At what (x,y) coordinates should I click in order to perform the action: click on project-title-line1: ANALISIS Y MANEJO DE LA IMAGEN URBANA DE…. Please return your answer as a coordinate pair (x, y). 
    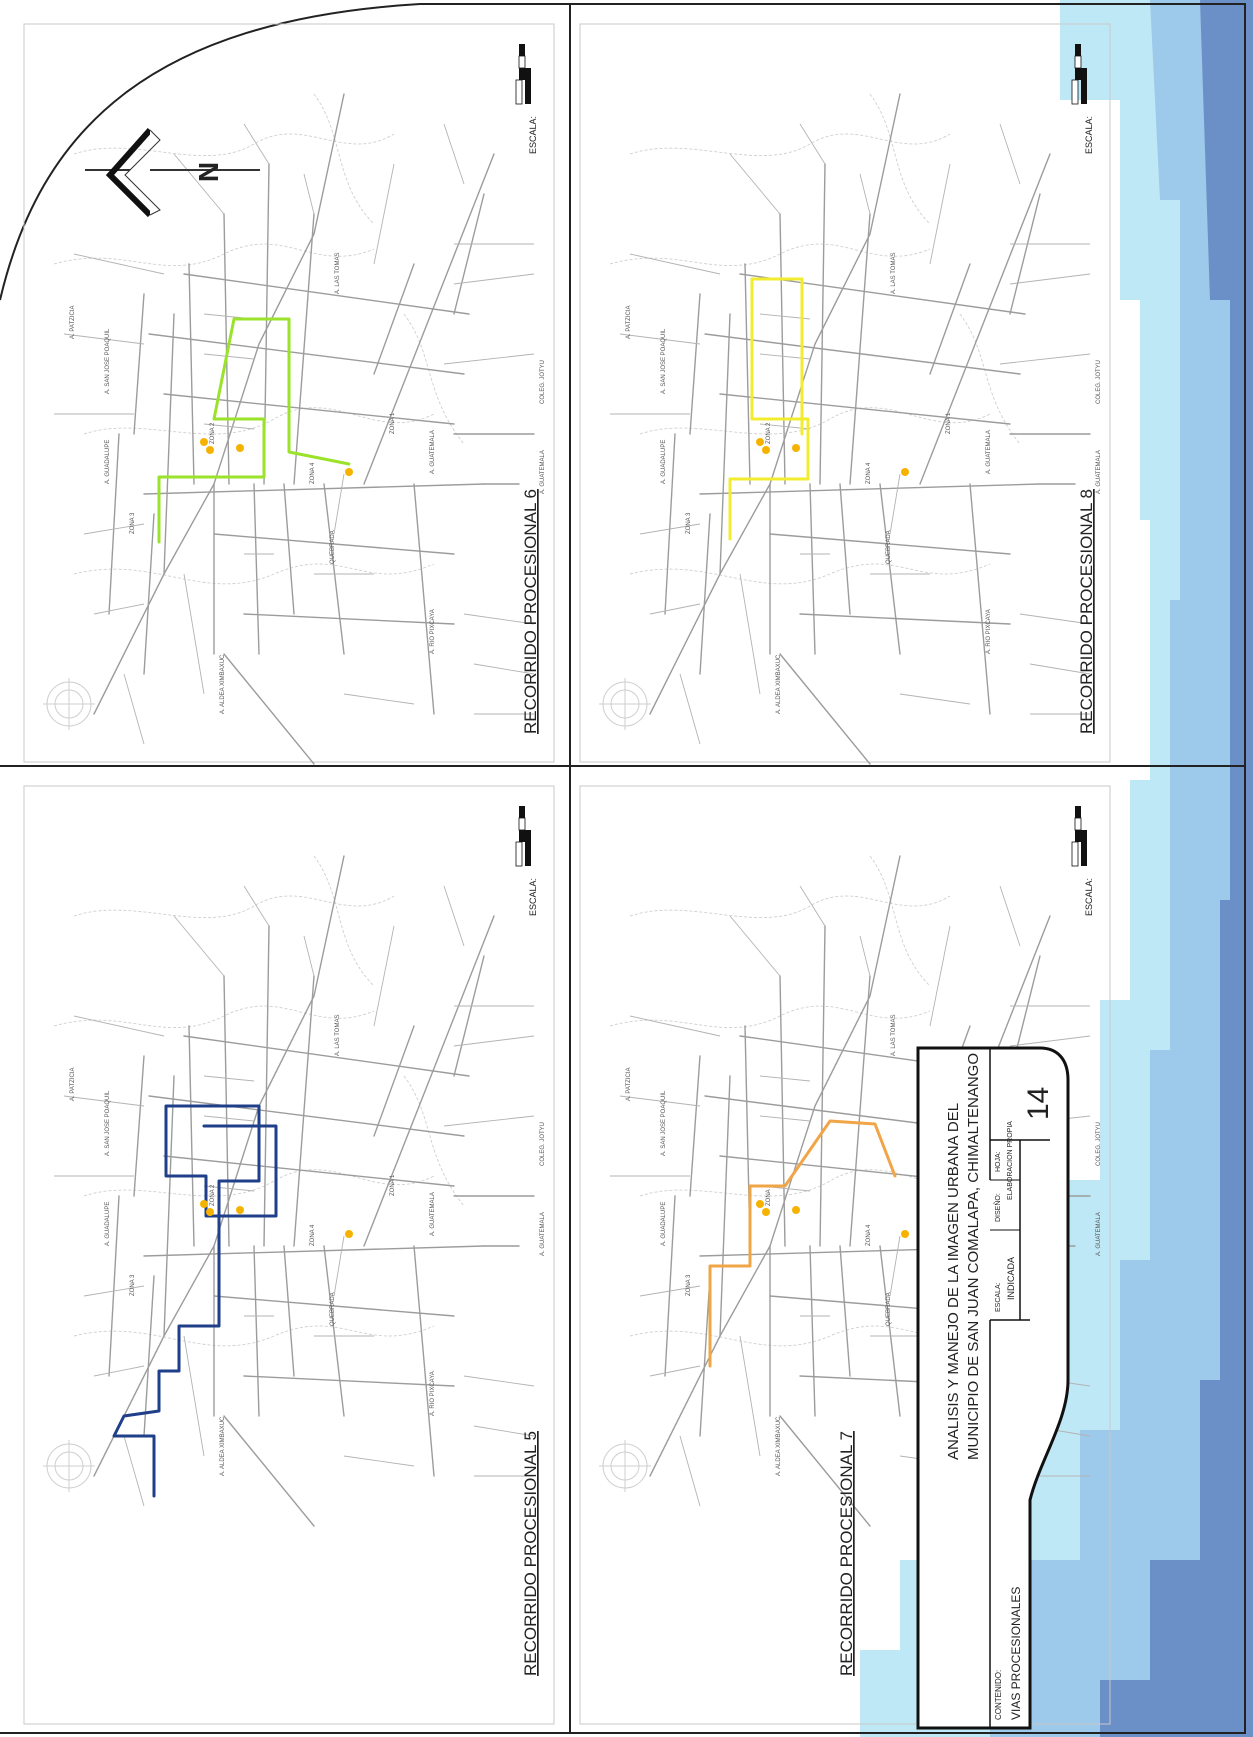
    Looking at the image, I should click on (953, 1281).